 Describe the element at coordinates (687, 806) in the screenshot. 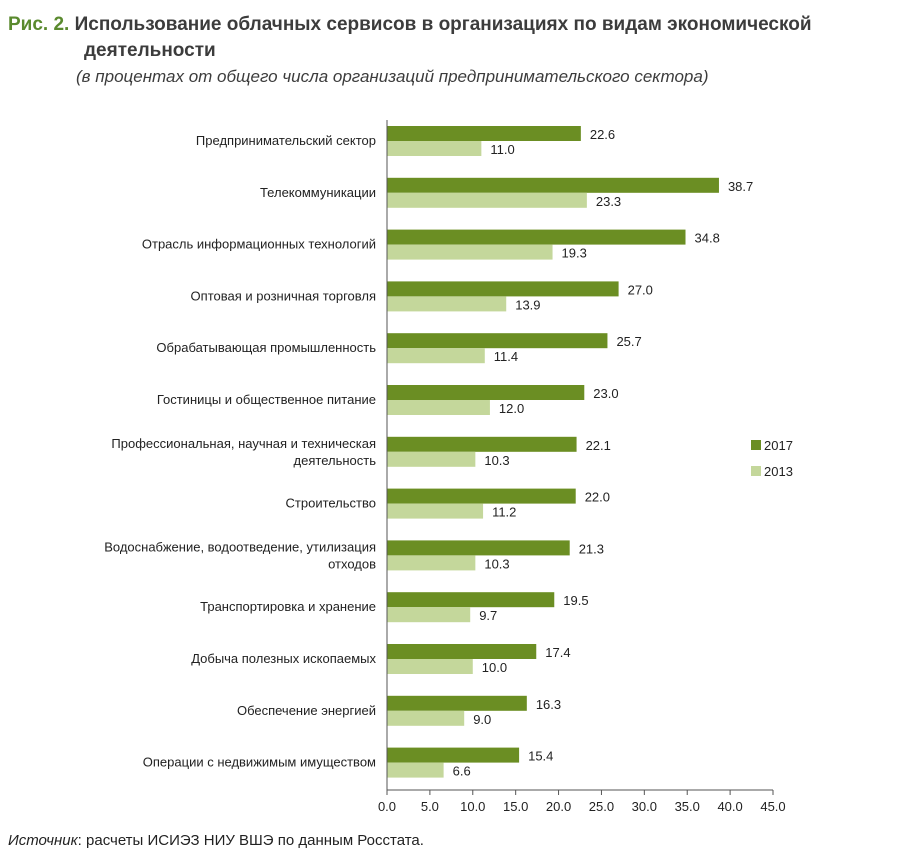

I see `x-tick-label: 35.0` at that location.